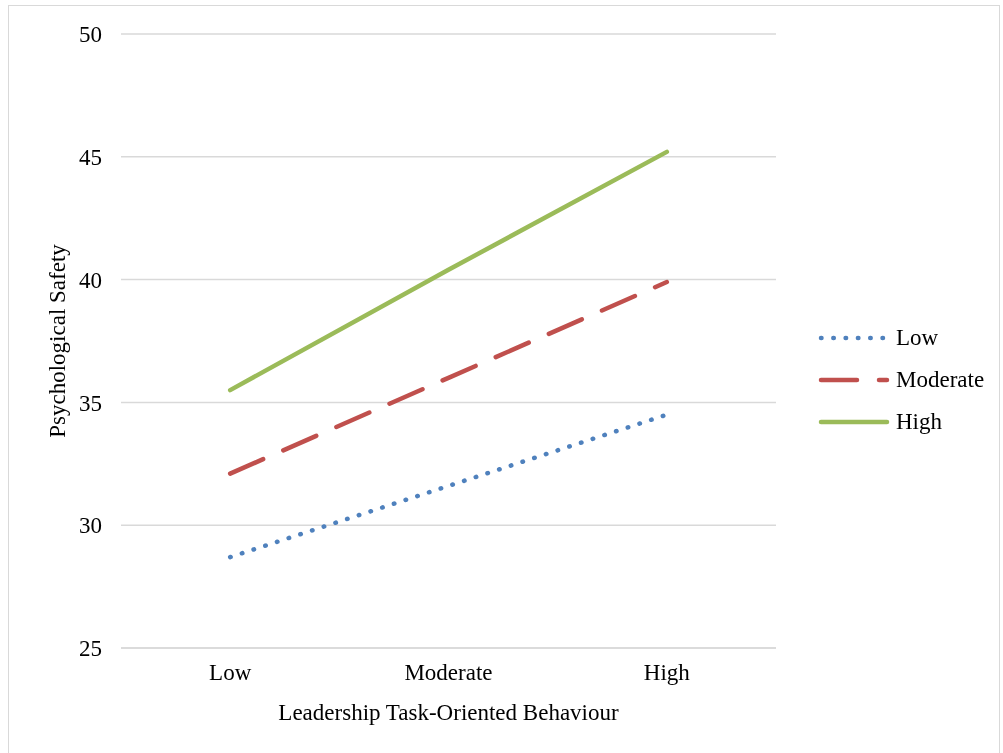 The height and width of the screenshot is (753, 1003). I want to click on y-tick-label: 50, so click(90, 35).